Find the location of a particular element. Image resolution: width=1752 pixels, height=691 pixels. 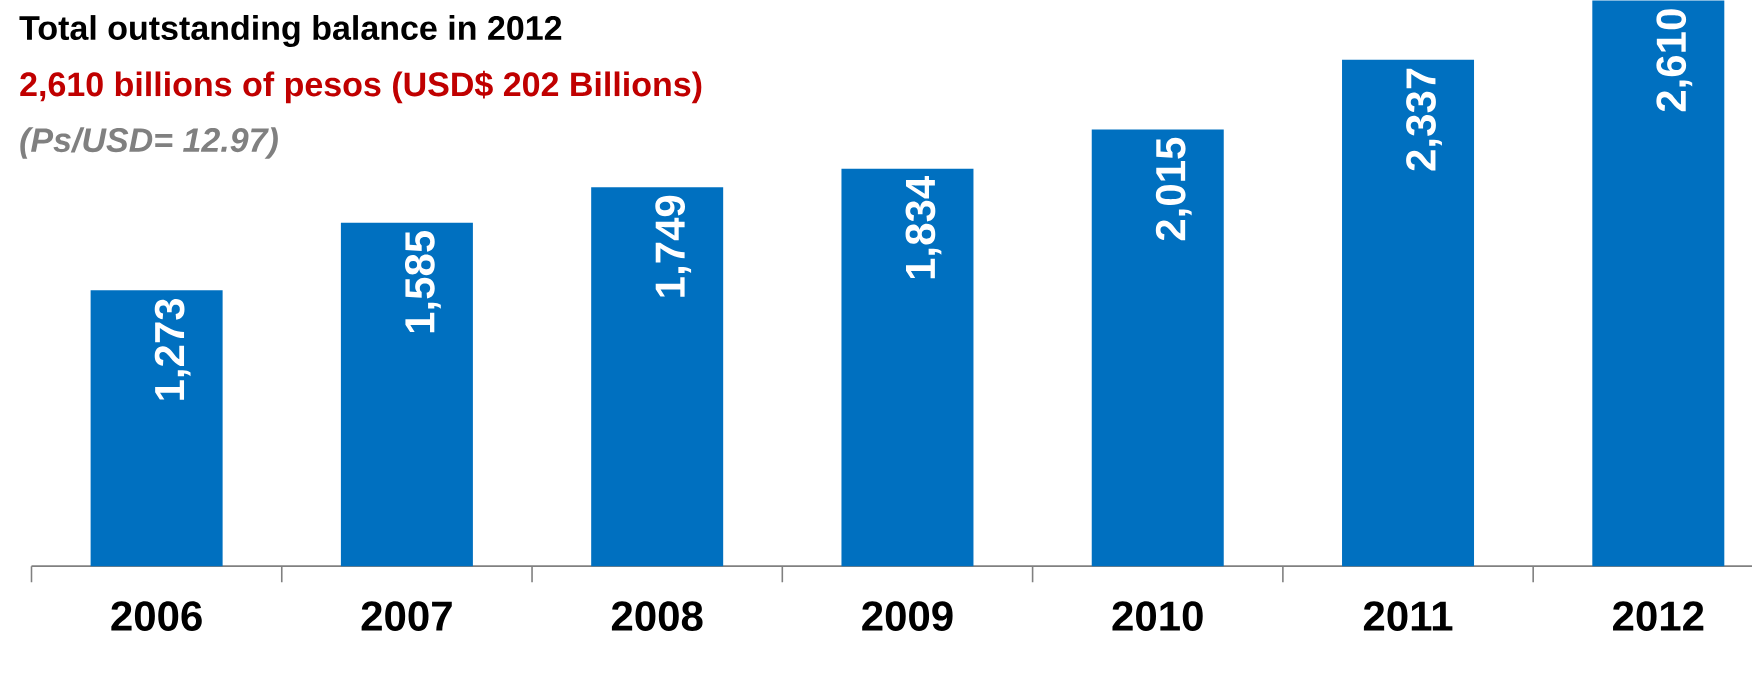

x-tick-label: 2009 is located at coordinates (907, 616).